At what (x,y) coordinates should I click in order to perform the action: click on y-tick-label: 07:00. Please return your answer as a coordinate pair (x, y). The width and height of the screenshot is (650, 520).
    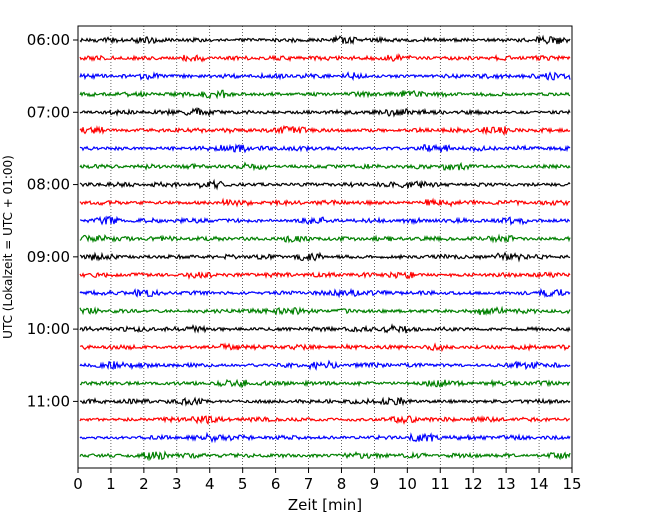
    Looking at the image, I should click on (48, 112).